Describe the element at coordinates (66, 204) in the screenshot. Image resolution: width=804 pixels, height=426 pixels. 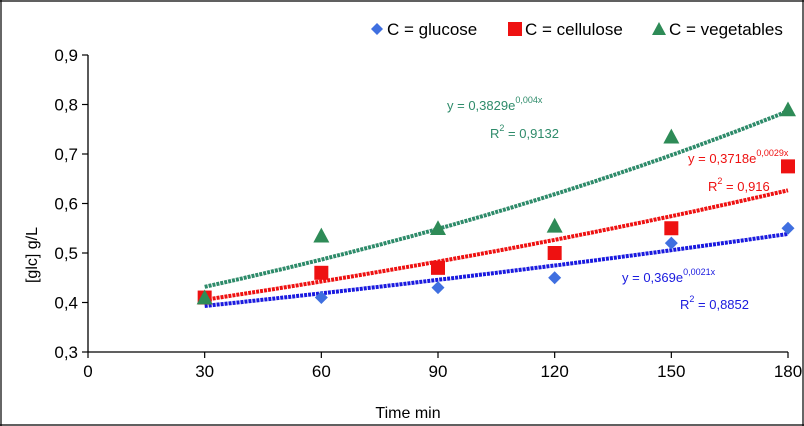
I see `y-tick-label: 0,6` at that location.